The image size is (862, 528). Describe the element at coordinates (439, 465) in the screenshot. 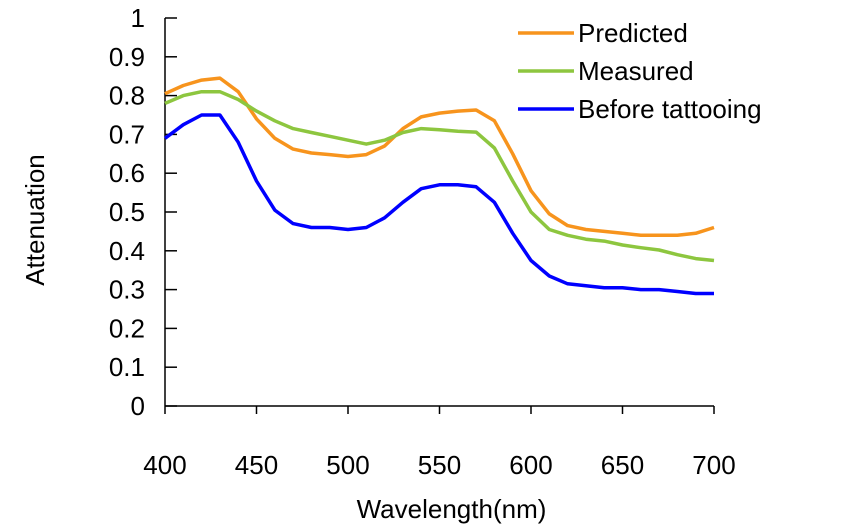

I see `x-tick-label: 550` at that location.